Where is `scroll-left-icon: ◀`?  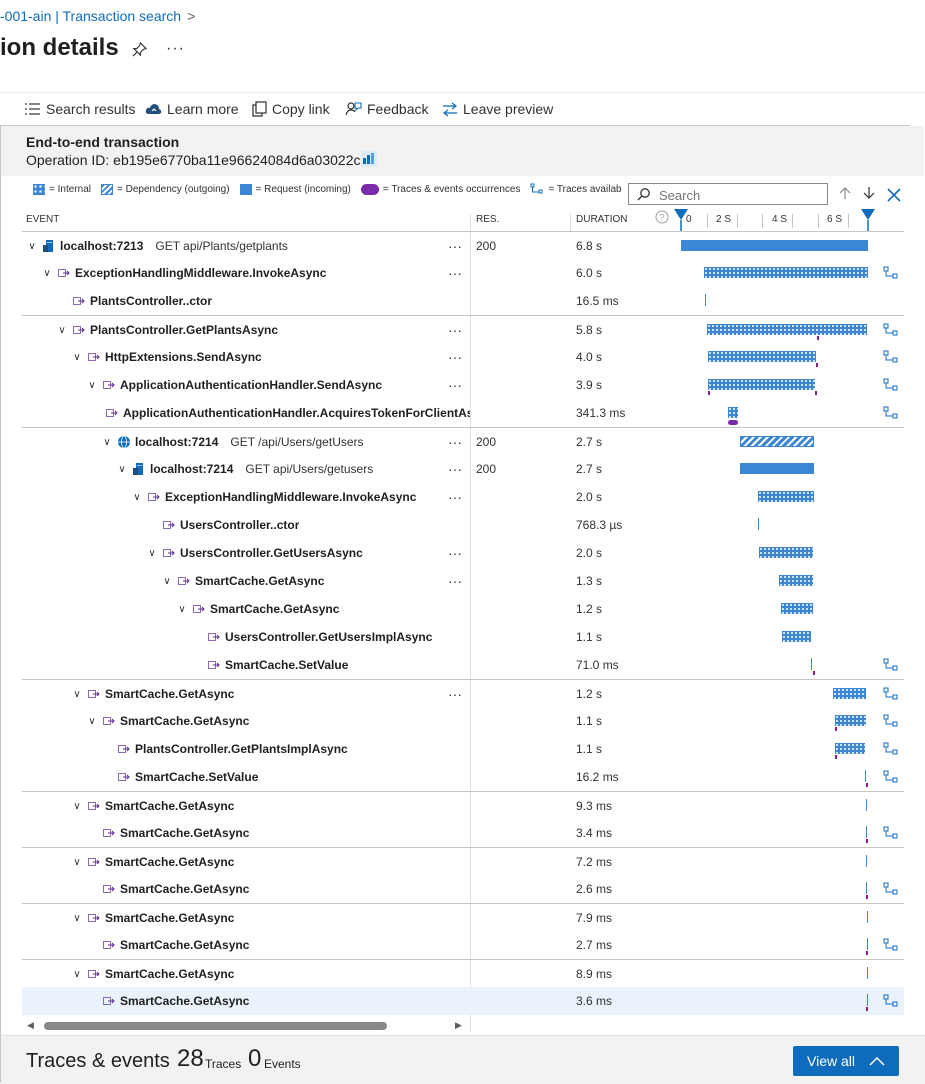 scroll-left-icon: ◀ is located at coordinates (30, 1025).